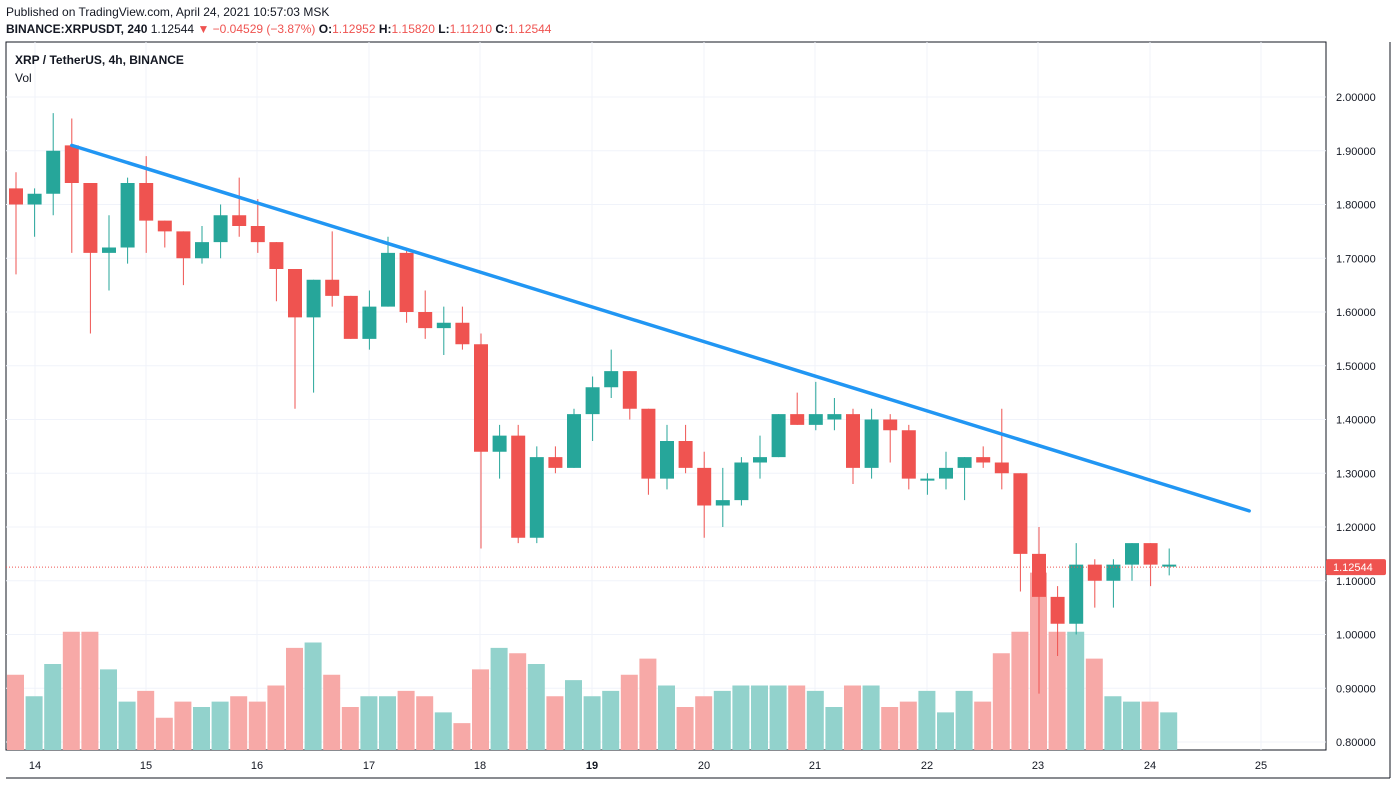  I want to click on y-tick-label: 1.90000, so click(1356, 152).